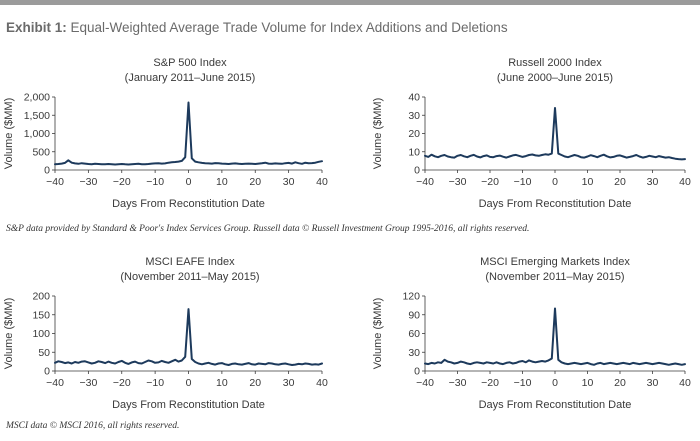  What do you see at coordinates (190, 63) in the screenshot?
I see `chart-title: S&P 500 Index` at bounding box center [190, 63].